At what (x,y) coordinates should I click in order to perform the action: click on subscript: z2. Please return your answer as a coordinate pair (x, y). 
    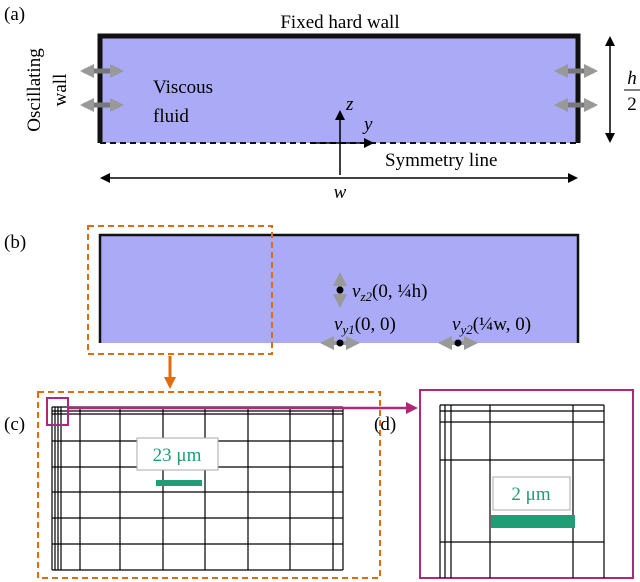
    Looking at the image, I should click on (365, 296).